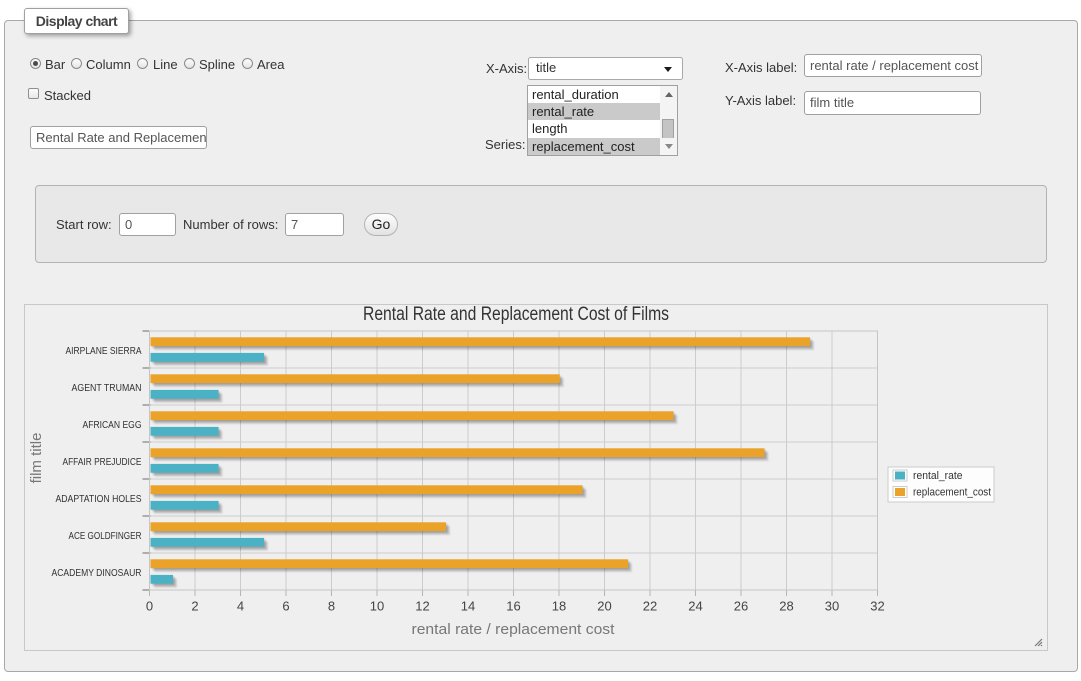 This screenshot has width=1081, height=681. What do you see at coordinates (650, 605) in the screenshot?
I see `svg-text: 22` at bounding box center [650, 605].